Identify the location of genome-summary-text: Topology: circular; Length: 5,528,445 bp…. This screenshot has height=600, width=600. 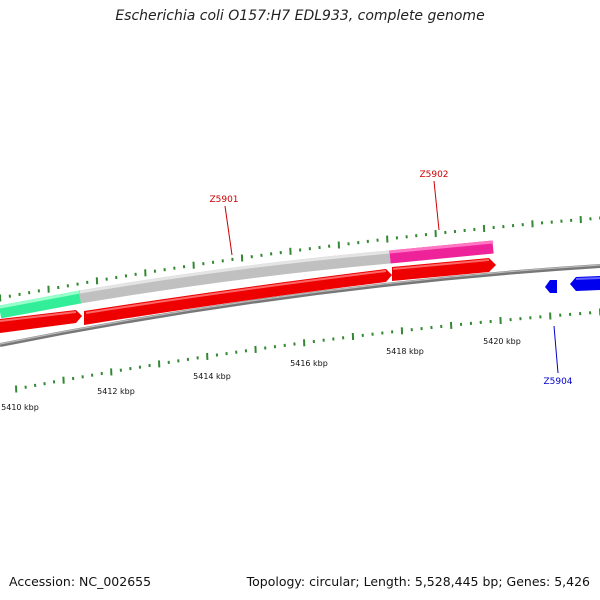
(418, 581).